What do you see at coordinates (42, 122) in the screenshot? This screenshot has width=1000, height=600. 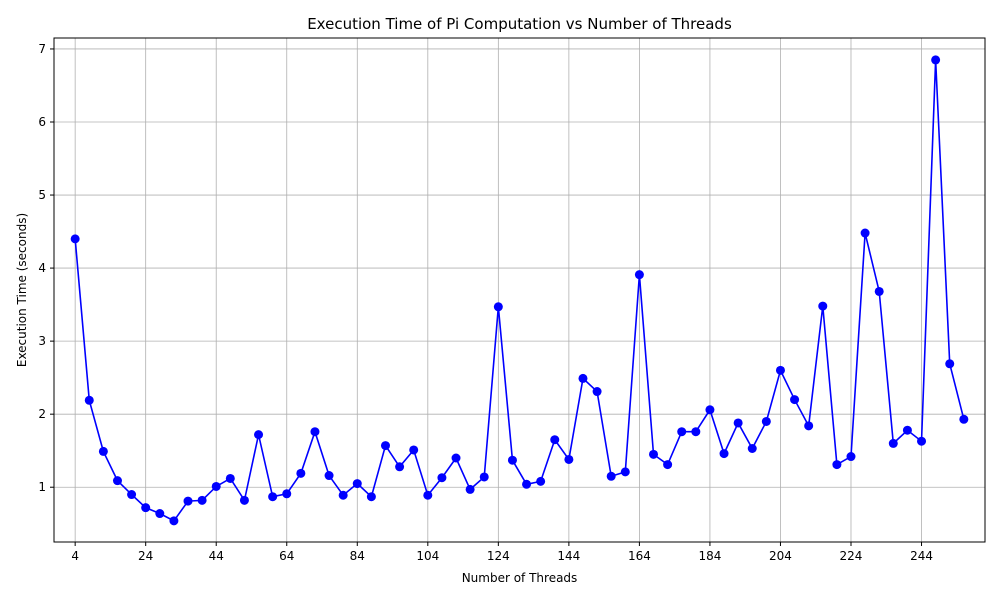 I see `y-tick-label: 6` at bounding box center [42, 122].